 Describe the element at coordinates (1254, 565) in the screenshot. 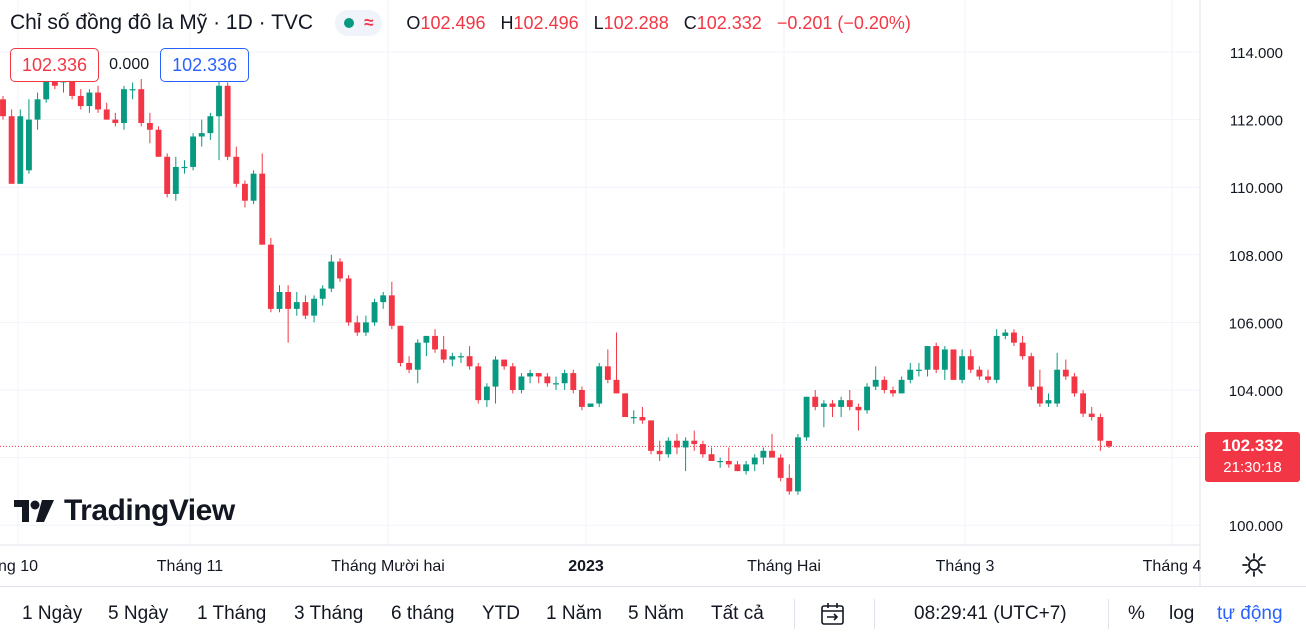

I see `settings-gear-icon` at that location.